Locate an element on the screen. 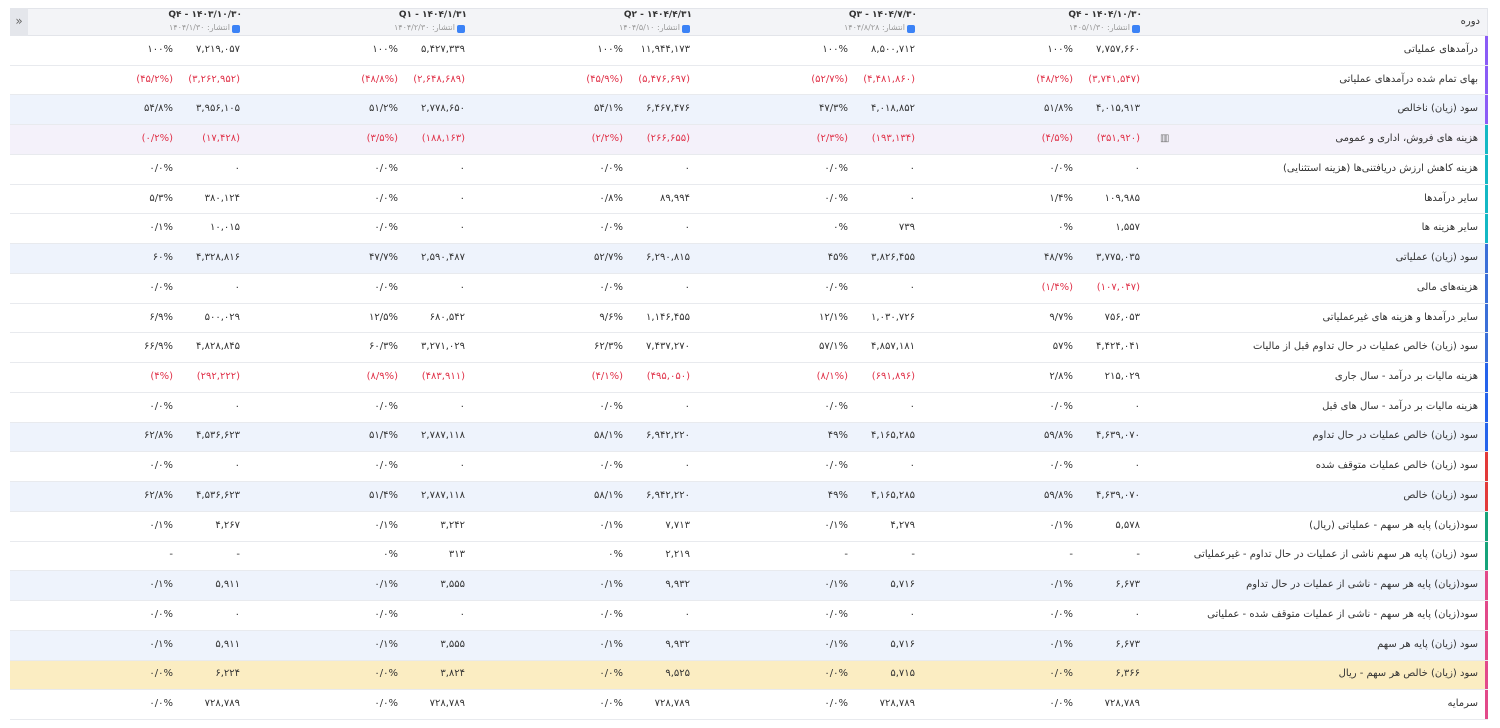  period-title: Q۲ - ۱۴۰۴/۴/۳۱ is located at coordinates (657, 15).